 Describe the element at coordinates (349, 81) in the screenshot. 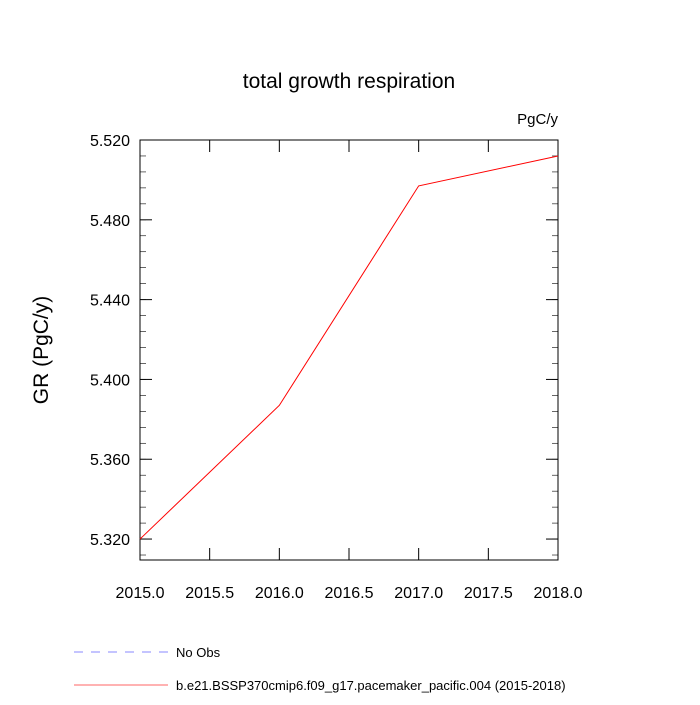

I see `chart-title: total growth respiration` at that location.